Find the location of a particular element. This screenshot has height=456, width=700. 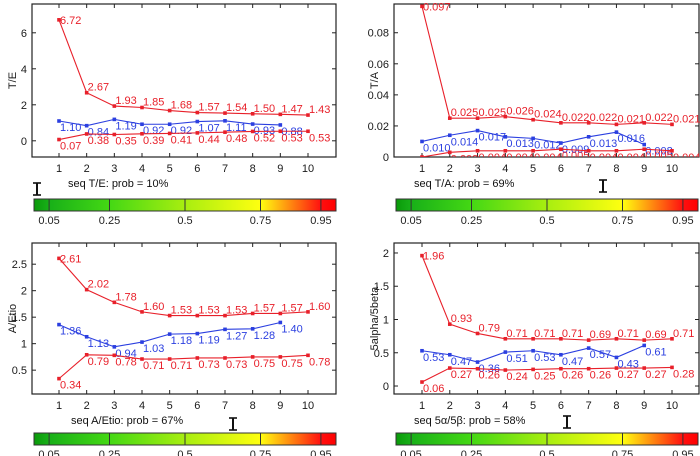

data-label-middle: 0.43 is located at coordinates (627, 364).